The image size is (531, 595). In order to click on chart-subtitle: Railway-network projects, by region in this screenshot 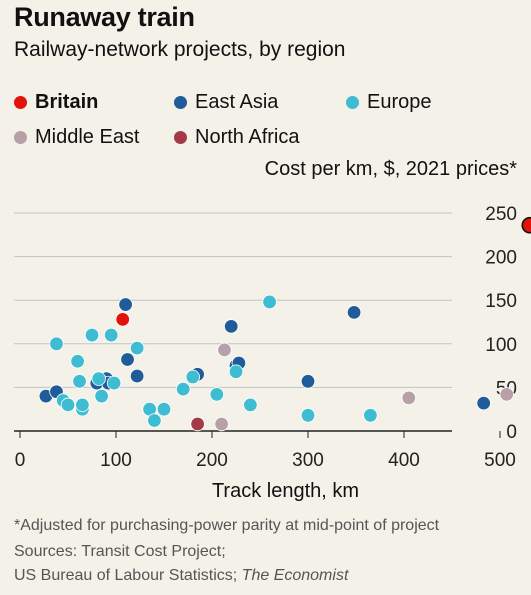, I will do `click(180, 49)`.